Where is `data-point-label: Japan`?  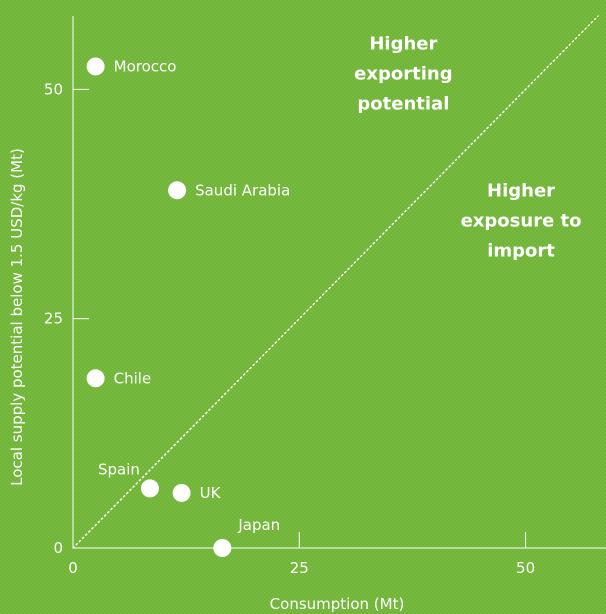 data-point-label: Japan is located at coordinates (258, 525).